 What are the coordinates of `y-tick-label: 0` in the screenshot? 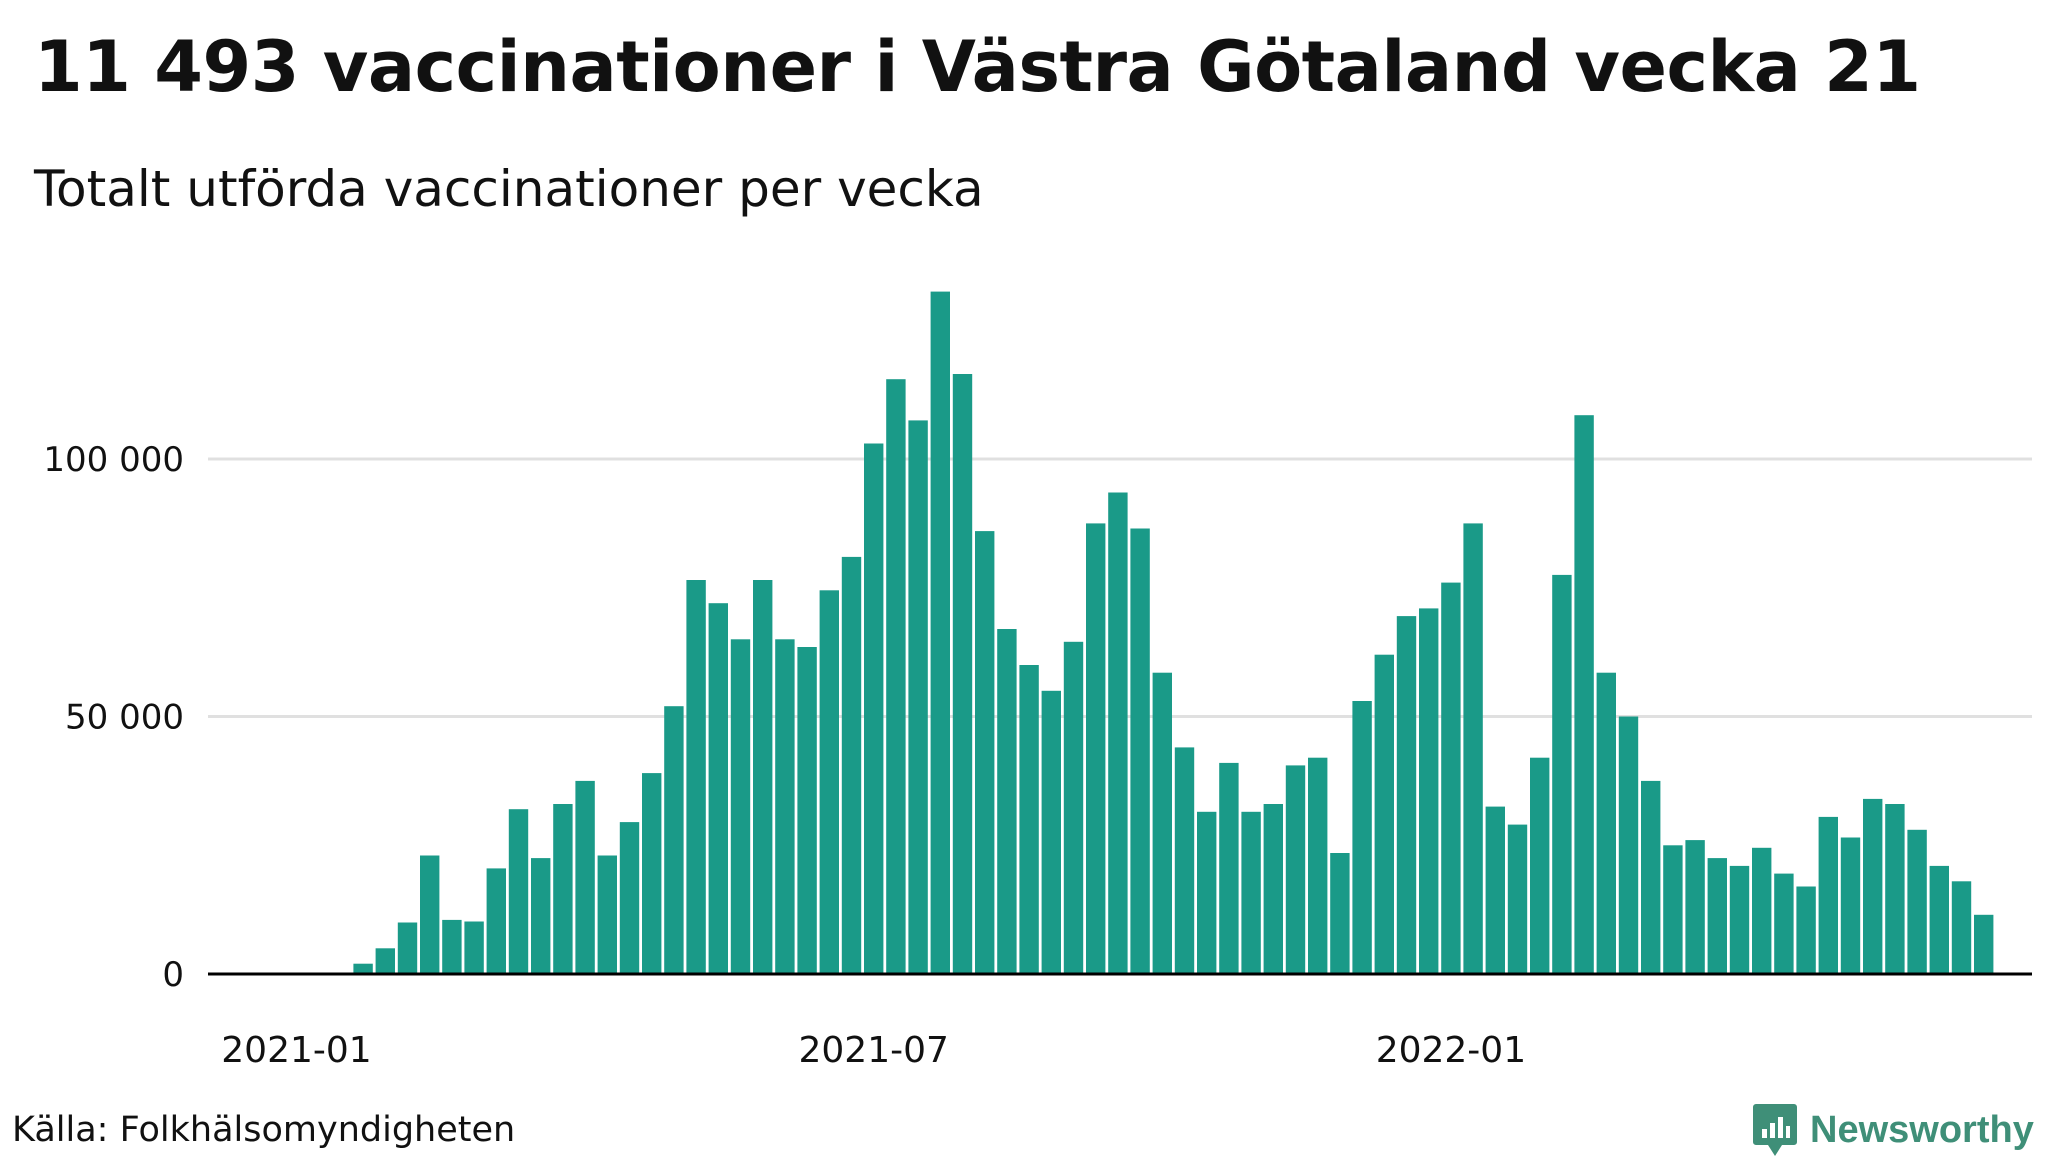 It's located at (173, 975).